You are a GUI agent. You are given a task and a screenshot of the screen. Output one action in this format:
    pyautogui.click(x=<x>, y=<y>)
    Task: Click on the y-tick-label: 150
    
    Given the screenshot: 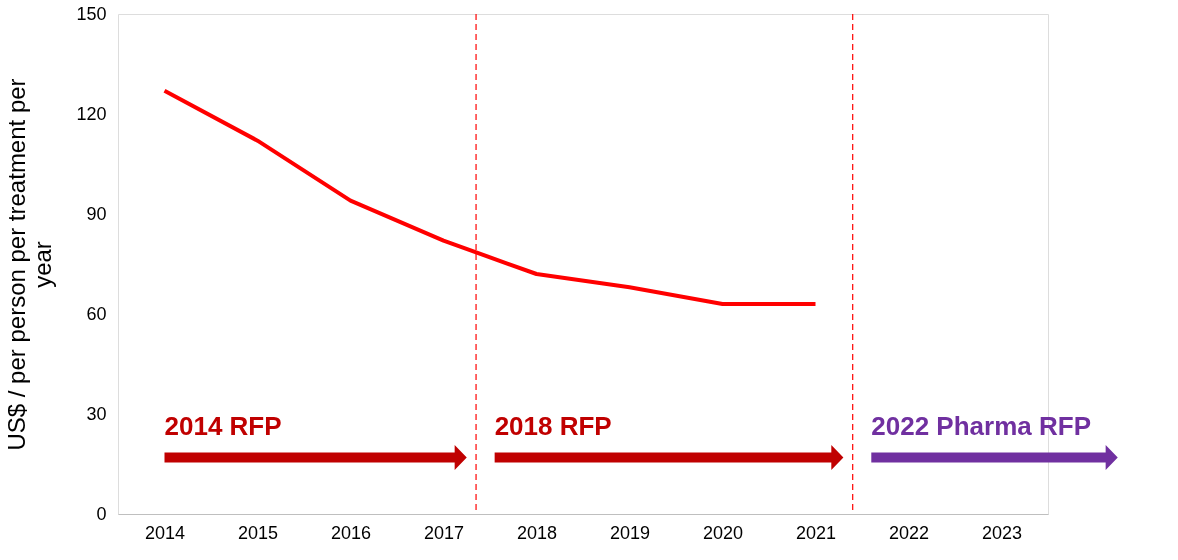 What is the action you would take?
    pyautogui.click(x=91, y=13)
    